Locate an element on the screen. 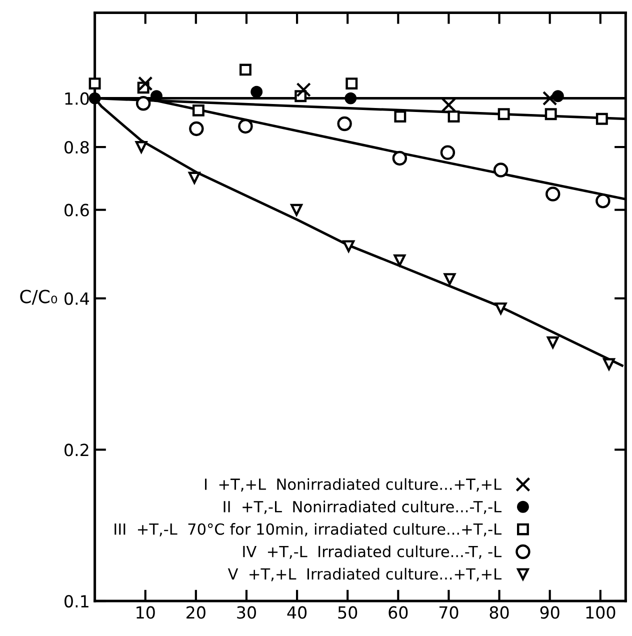 The image size is (632, 636). legend-label: III +T,-L 70°C for 10min, irradiated culture...+T,-L is located at coordinates (308, 529).